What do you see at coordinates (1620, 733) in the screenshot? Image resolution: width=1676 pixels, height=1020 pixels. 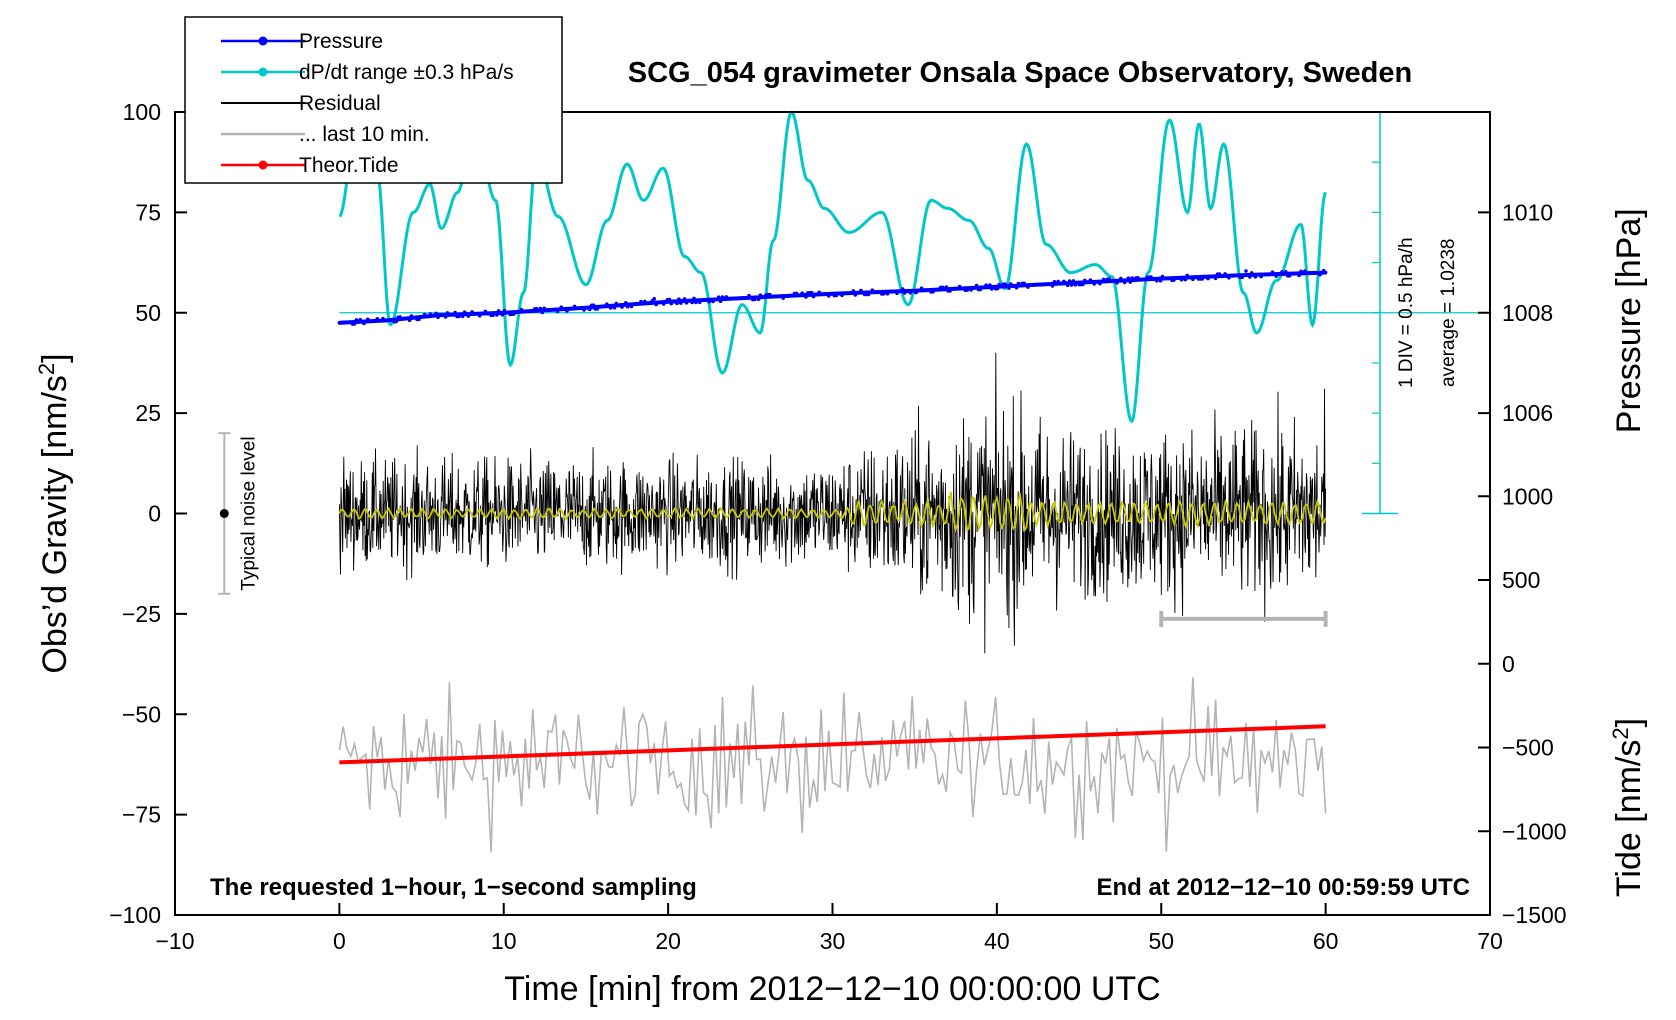 I see `tide-axis-label-sup: 2` at bounding box center [1620, 733].